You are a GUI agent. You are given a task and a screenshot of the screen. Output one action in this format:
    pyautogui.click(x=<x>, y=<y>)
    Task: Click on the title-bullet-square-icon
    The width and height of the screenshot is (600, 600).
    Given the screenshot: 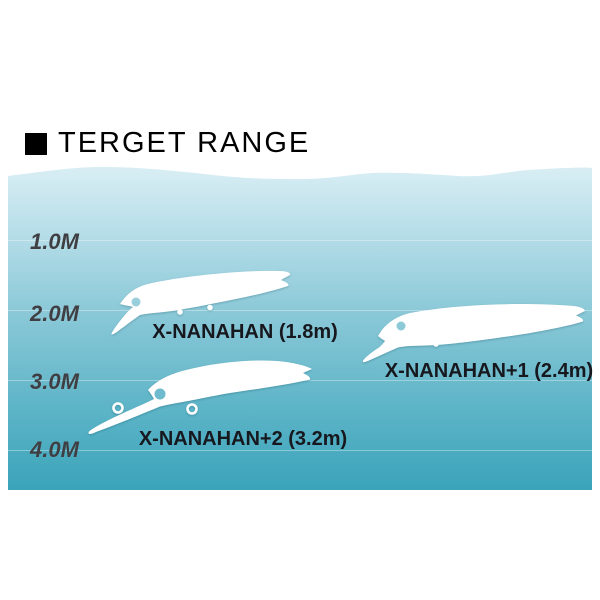 What is the action you would take?
    pyautogui.click(x=36, y=143)
    